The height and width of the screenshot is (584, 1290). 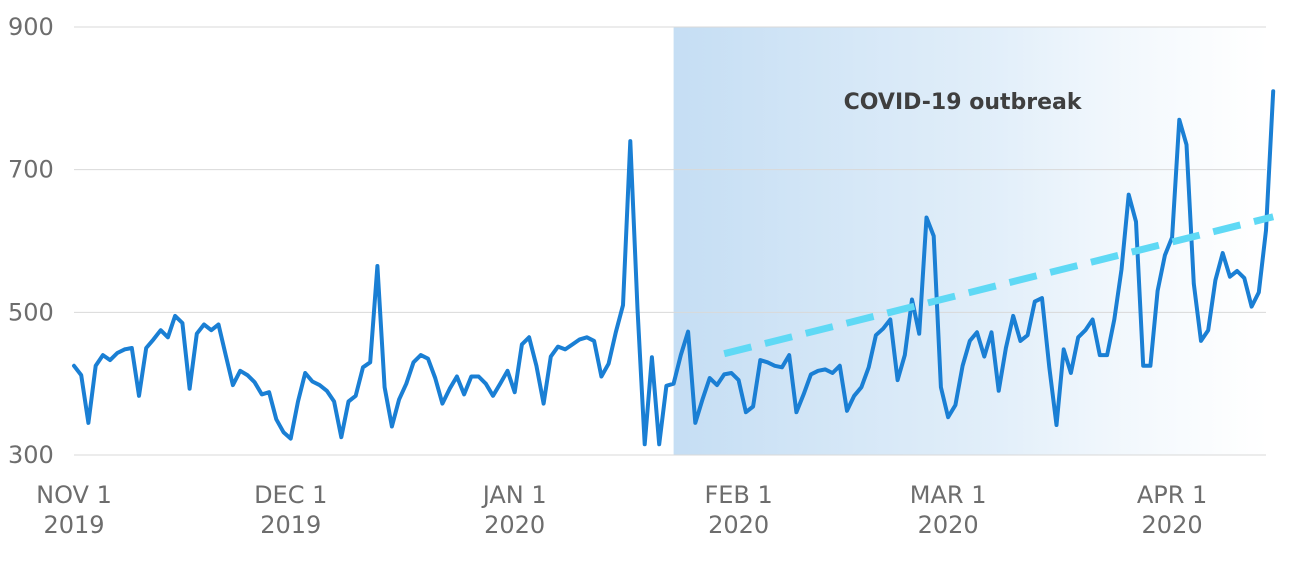 I want to click on x-tick-year-3: 2020, so click(x=738, y=525).